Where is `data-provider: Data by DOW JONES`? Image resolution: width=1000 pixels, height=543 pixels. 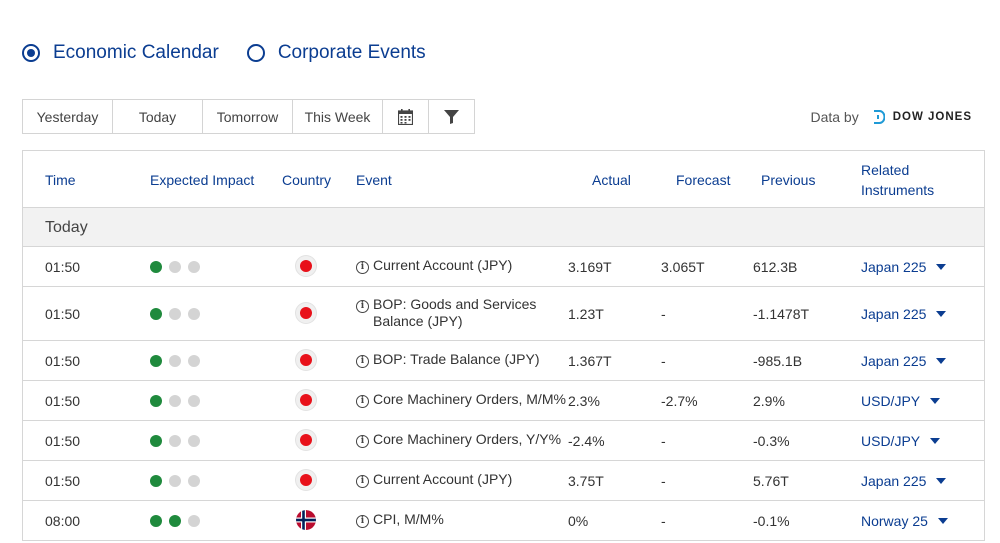
data-provider: Data by DOW JONES is located at coordinates (891, 117).